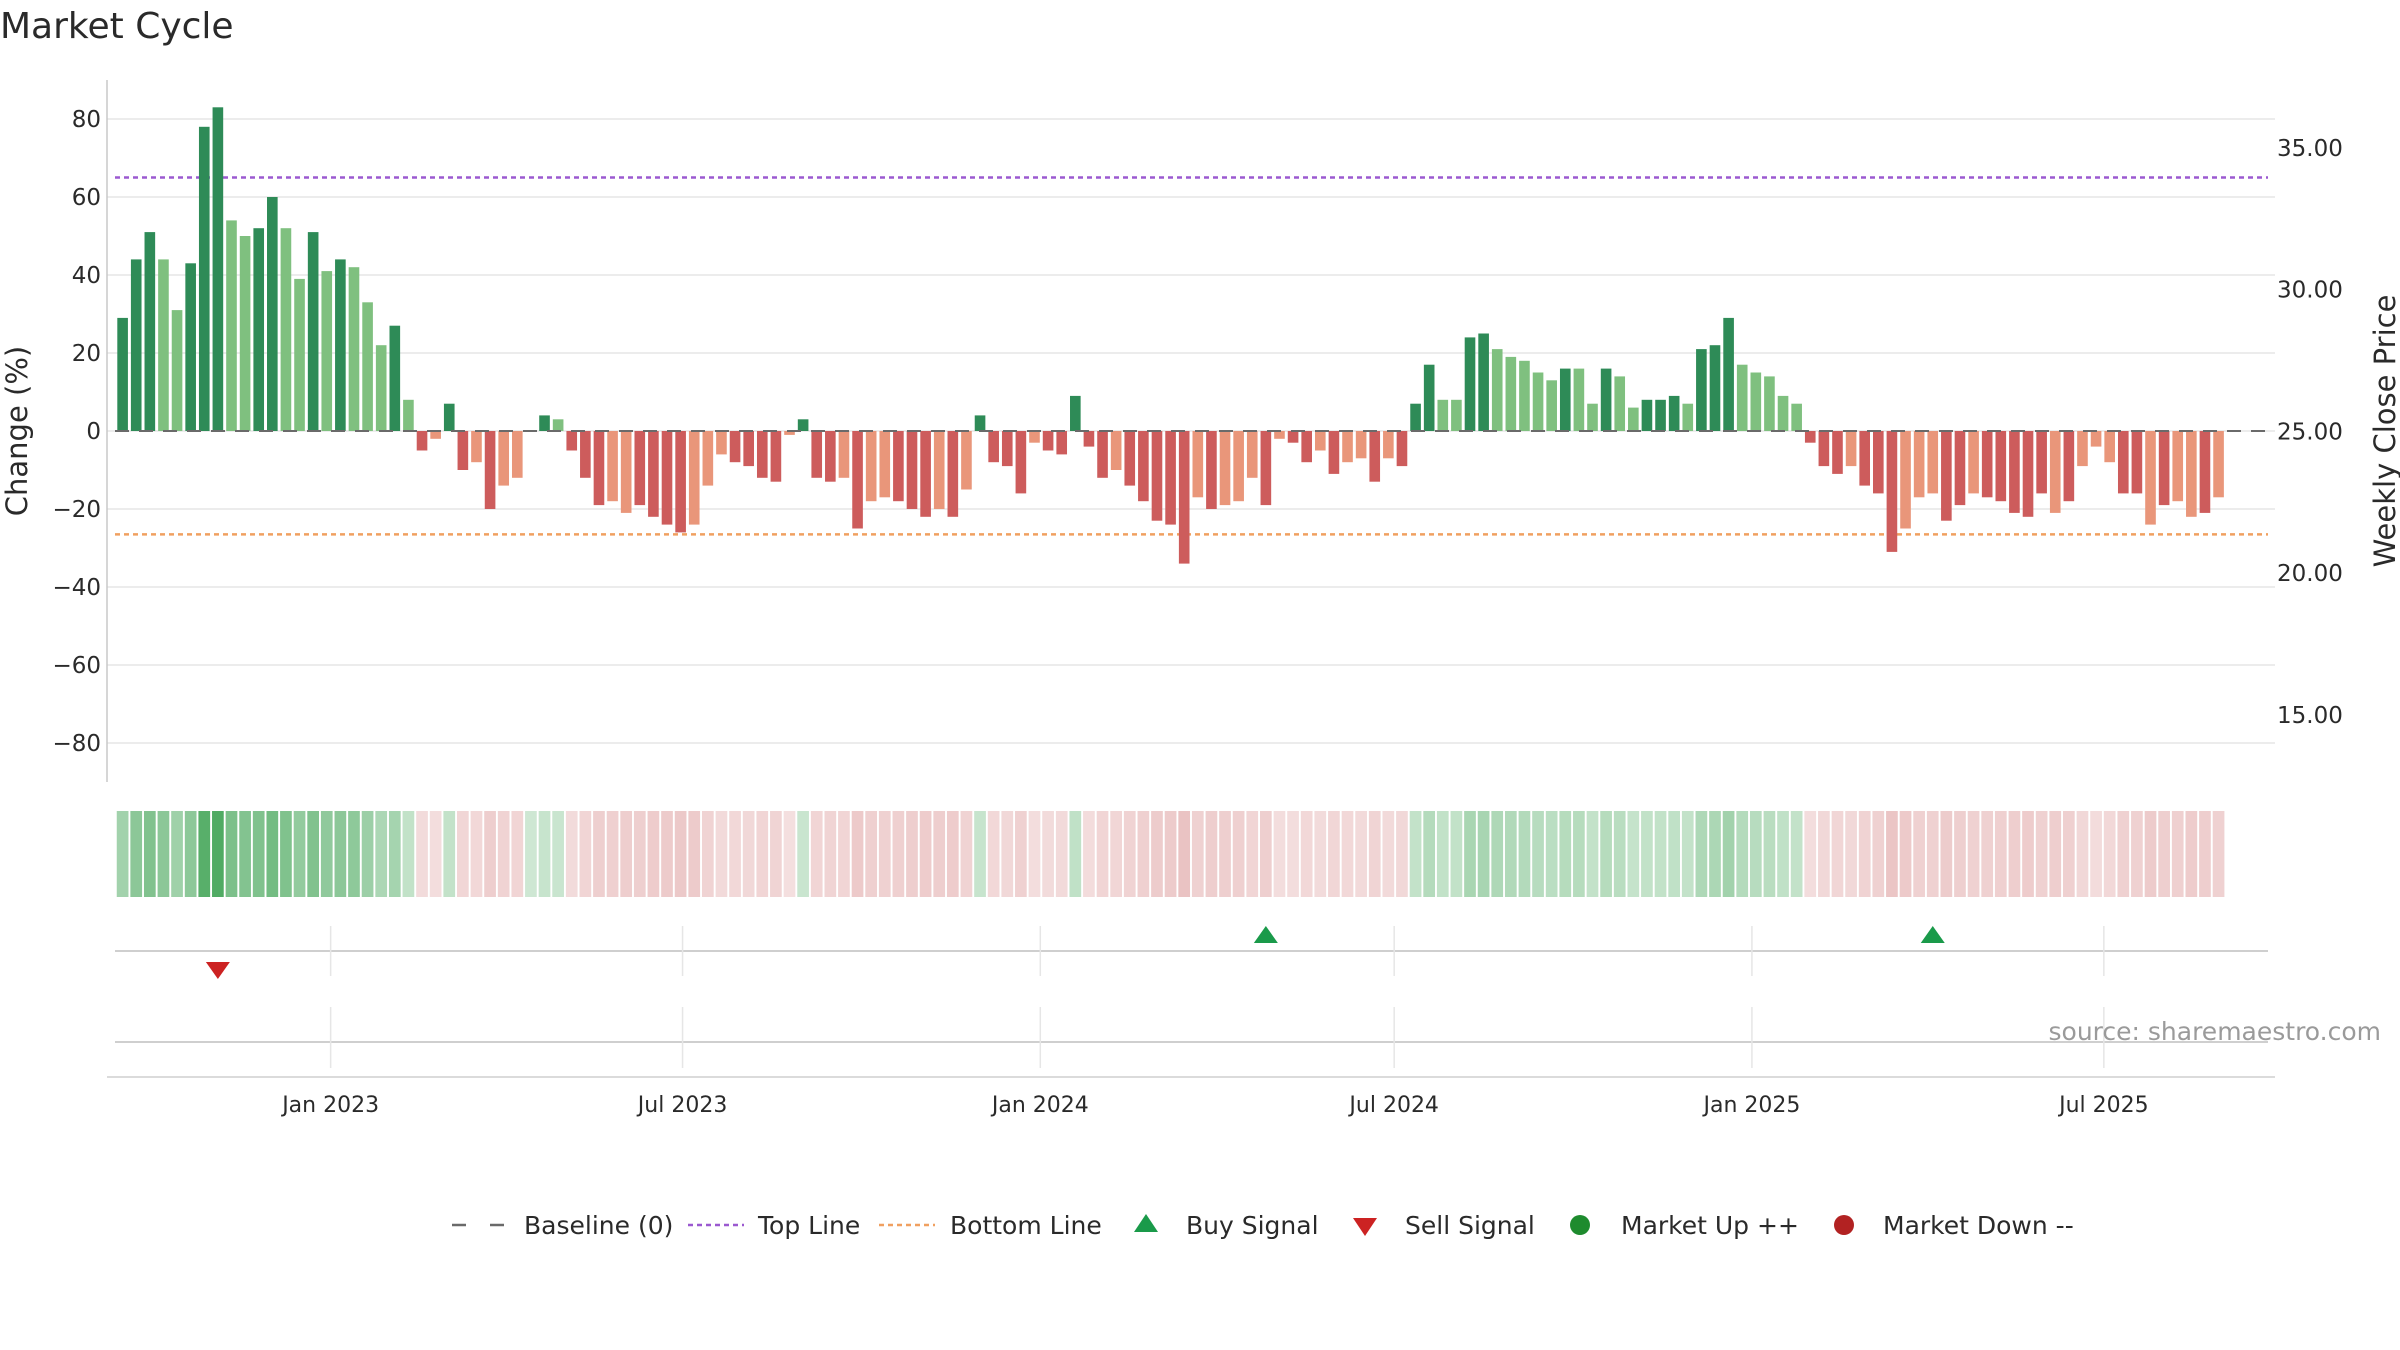 The image size is (2400, 1350). I want to click on legend-label: Bottom Line, so click(1026, 1225).